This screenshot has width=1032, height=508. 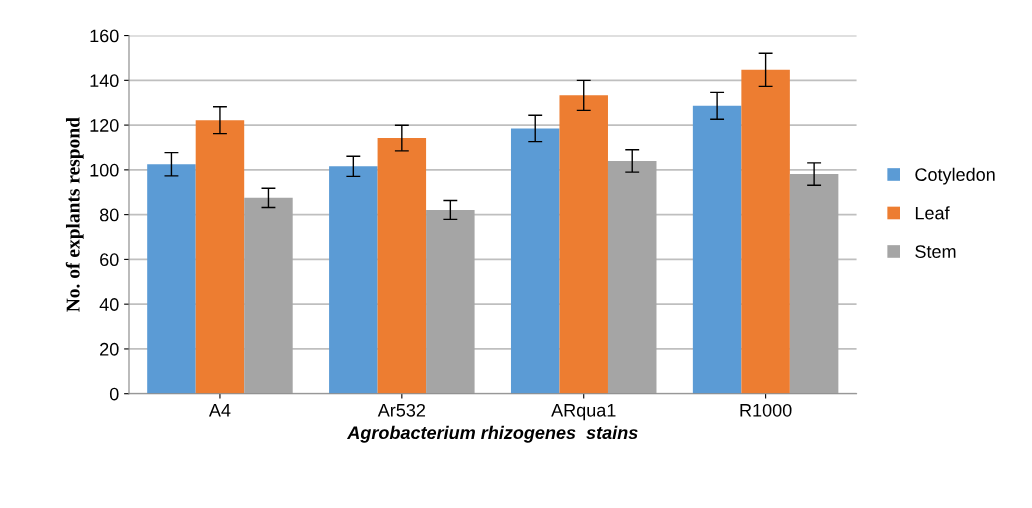 I want to click on y-tick-label: 120, so click(x=104, y=125).